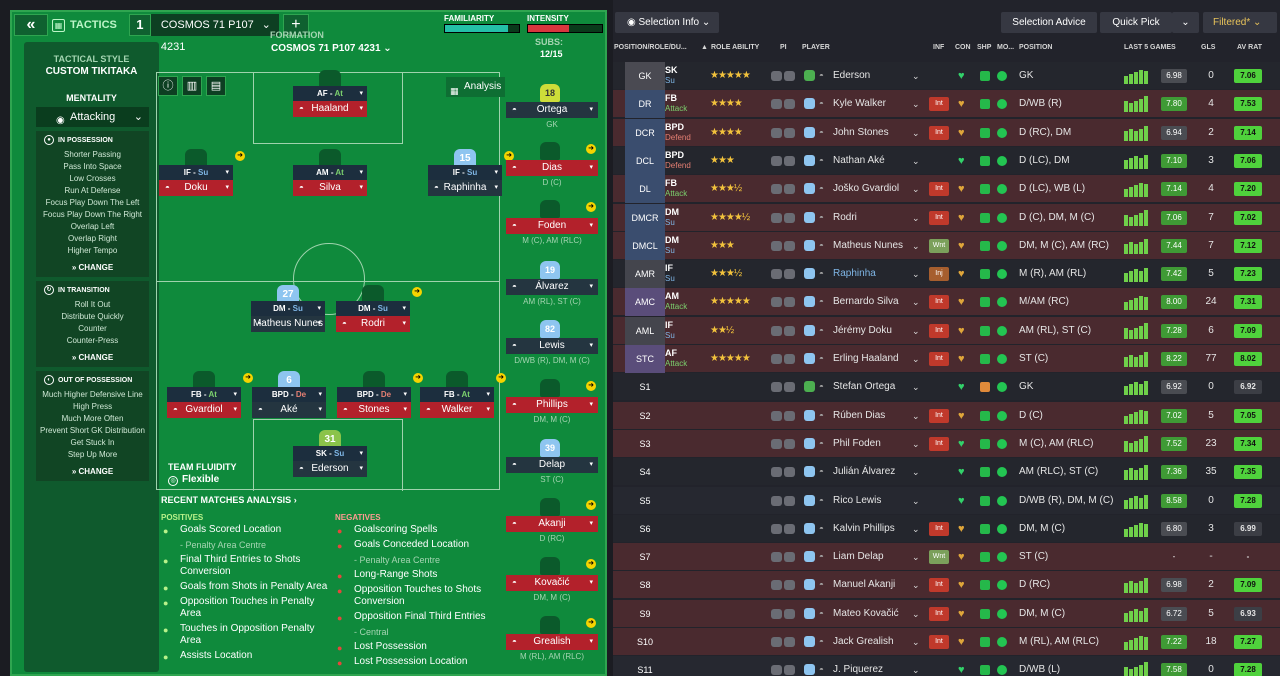  I want to click on position-slot: S2, so click(645, 415).